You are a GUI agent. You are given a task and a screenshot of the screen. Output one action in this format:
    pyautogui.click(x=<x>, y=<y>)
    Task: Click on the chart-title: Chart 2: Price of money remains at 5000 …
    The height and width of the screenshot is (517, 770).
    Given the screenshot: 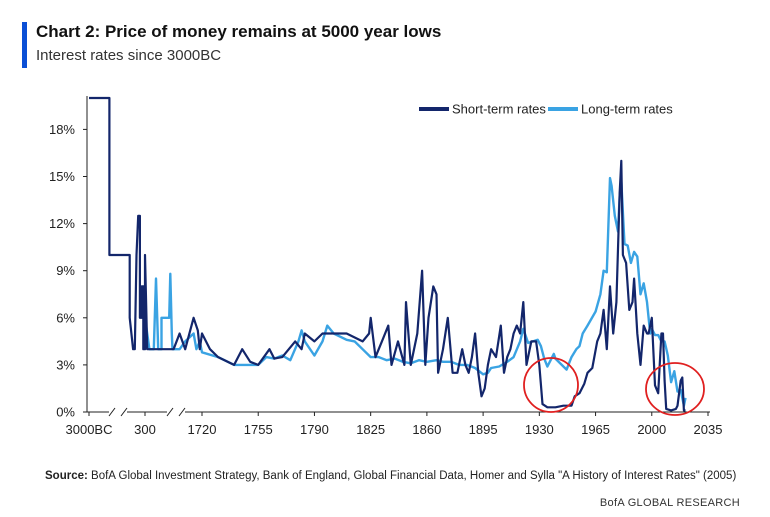 What is the action you would take?
    pyautogui.click(x=239, y=31)
    